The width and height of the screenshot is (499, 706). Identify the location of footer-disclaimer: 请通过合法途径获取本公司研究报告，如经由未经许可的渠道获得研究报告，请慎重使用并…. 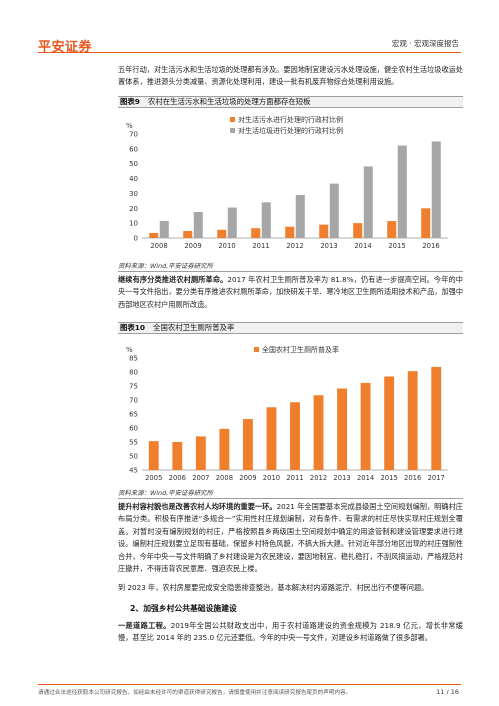
(195, 693).